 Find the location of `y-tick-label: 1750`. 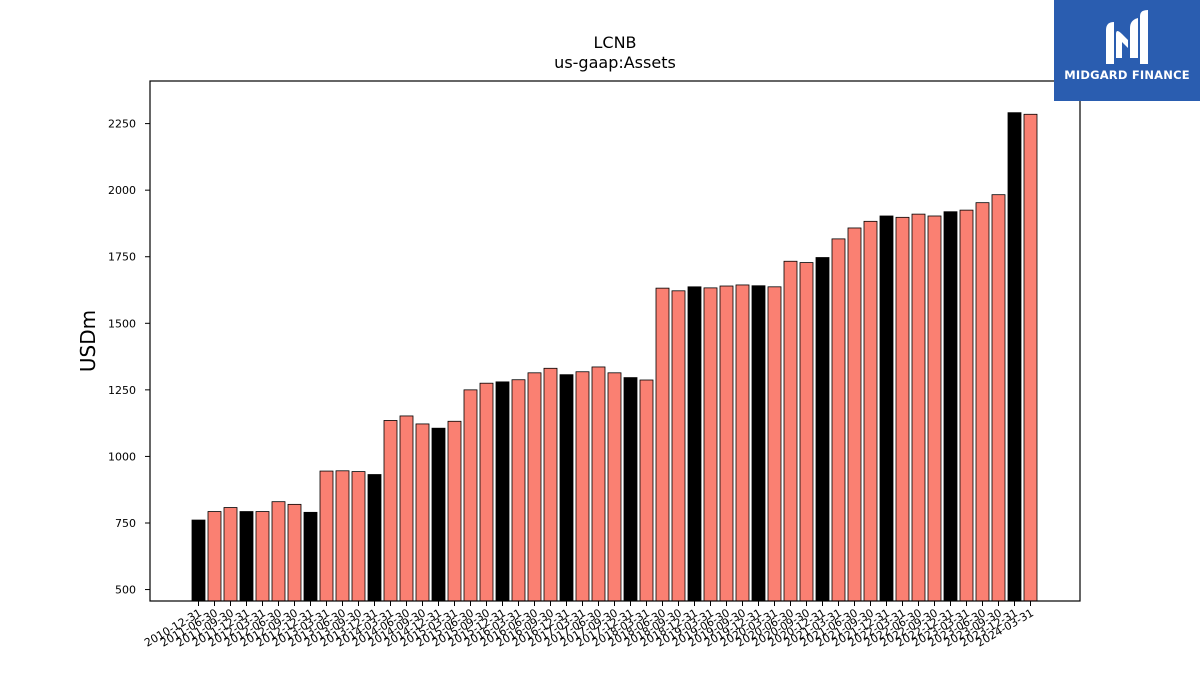

y-tick-label: 1750 is located at coordinates (122, 257).